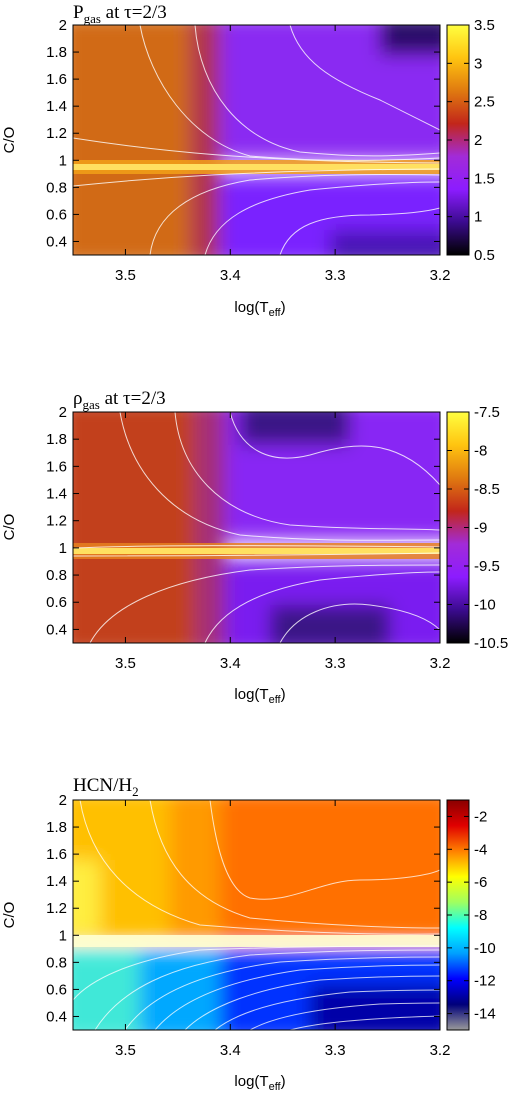  Describe the element at coordinates (259, 696) in the screenshot. I see `rhogas-x-label: log(Teff)` at that location.